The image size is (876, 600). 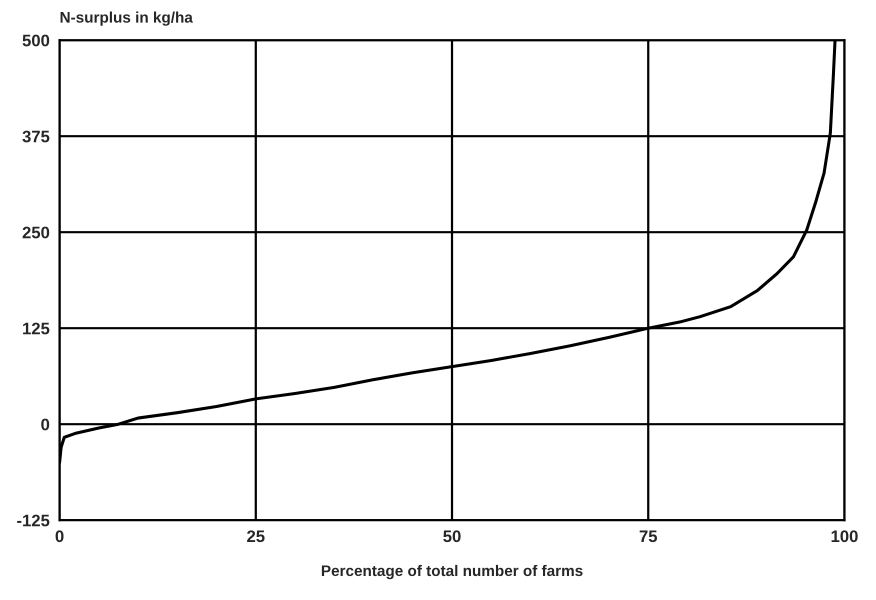 I want to click on x-axis-title: Percentage of total number of farms, so click(x=452, y=572).